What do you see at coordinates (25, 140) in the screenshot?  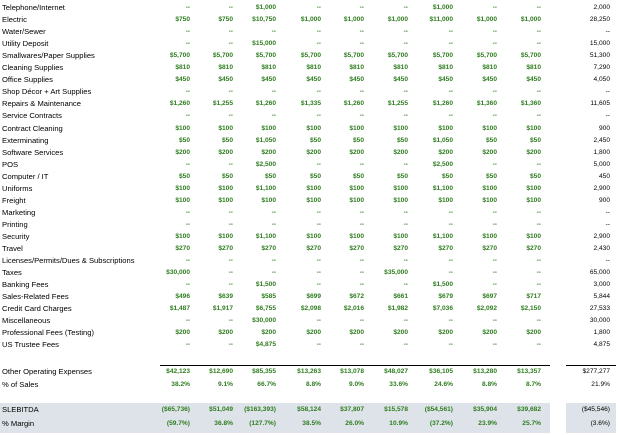 I see `row-label: Exterminating` at bounding box center [25, 140].